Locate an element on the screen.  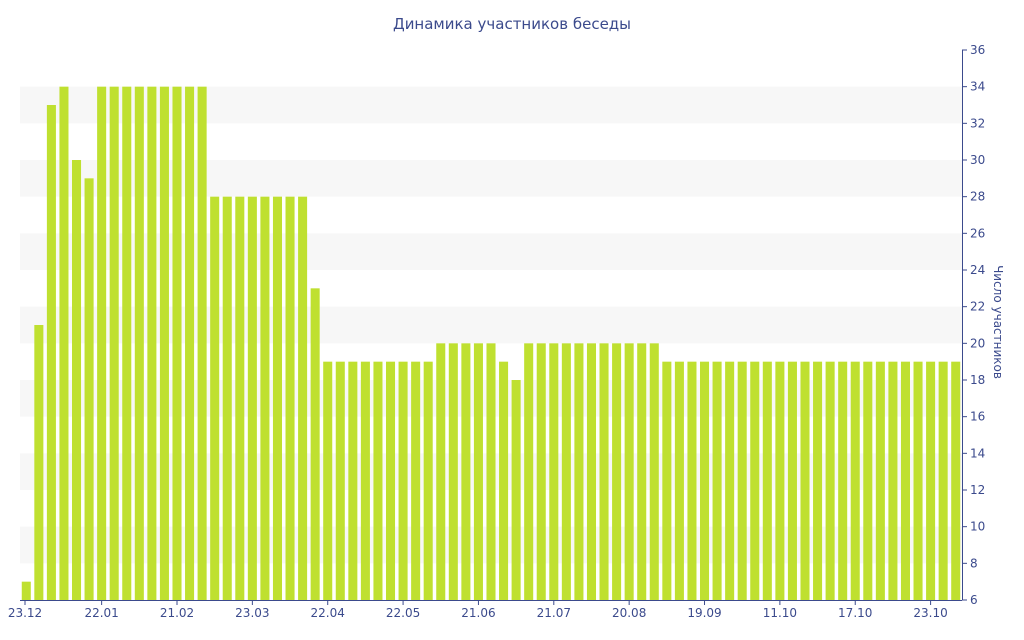
x-tick-label: 20.08 is located at coordinates (629, 613).